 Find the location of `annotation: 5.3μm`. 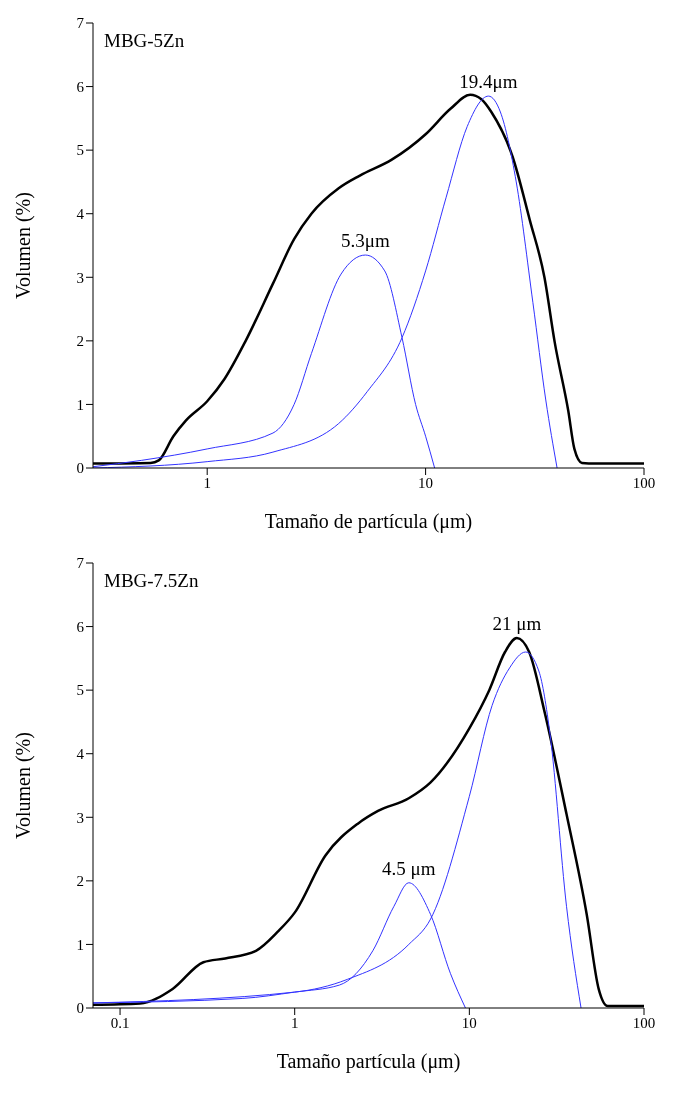

annotation: 5.3μm is located at coordinates (365, 241).